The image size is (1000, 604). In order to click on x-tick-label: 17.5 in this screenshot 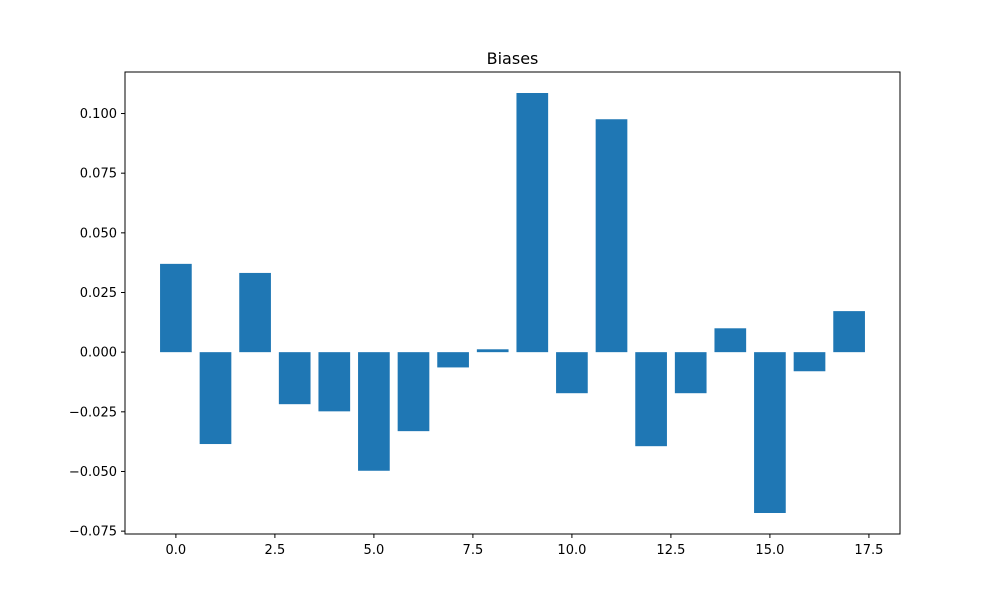, I will do `click(868, 550)`.